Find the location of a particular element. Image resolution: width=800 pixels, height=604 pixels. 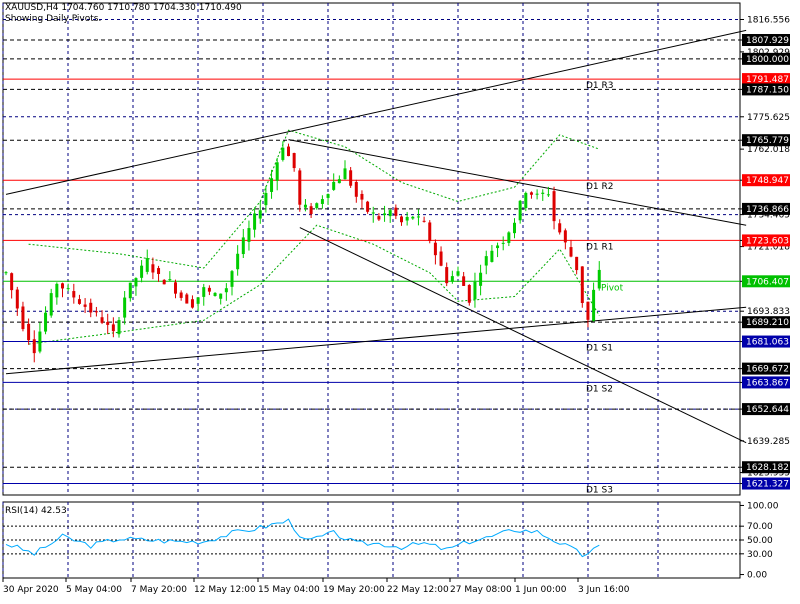

time-tick-label: 3 Jun 16:00 is located at coordinates (604, 590).